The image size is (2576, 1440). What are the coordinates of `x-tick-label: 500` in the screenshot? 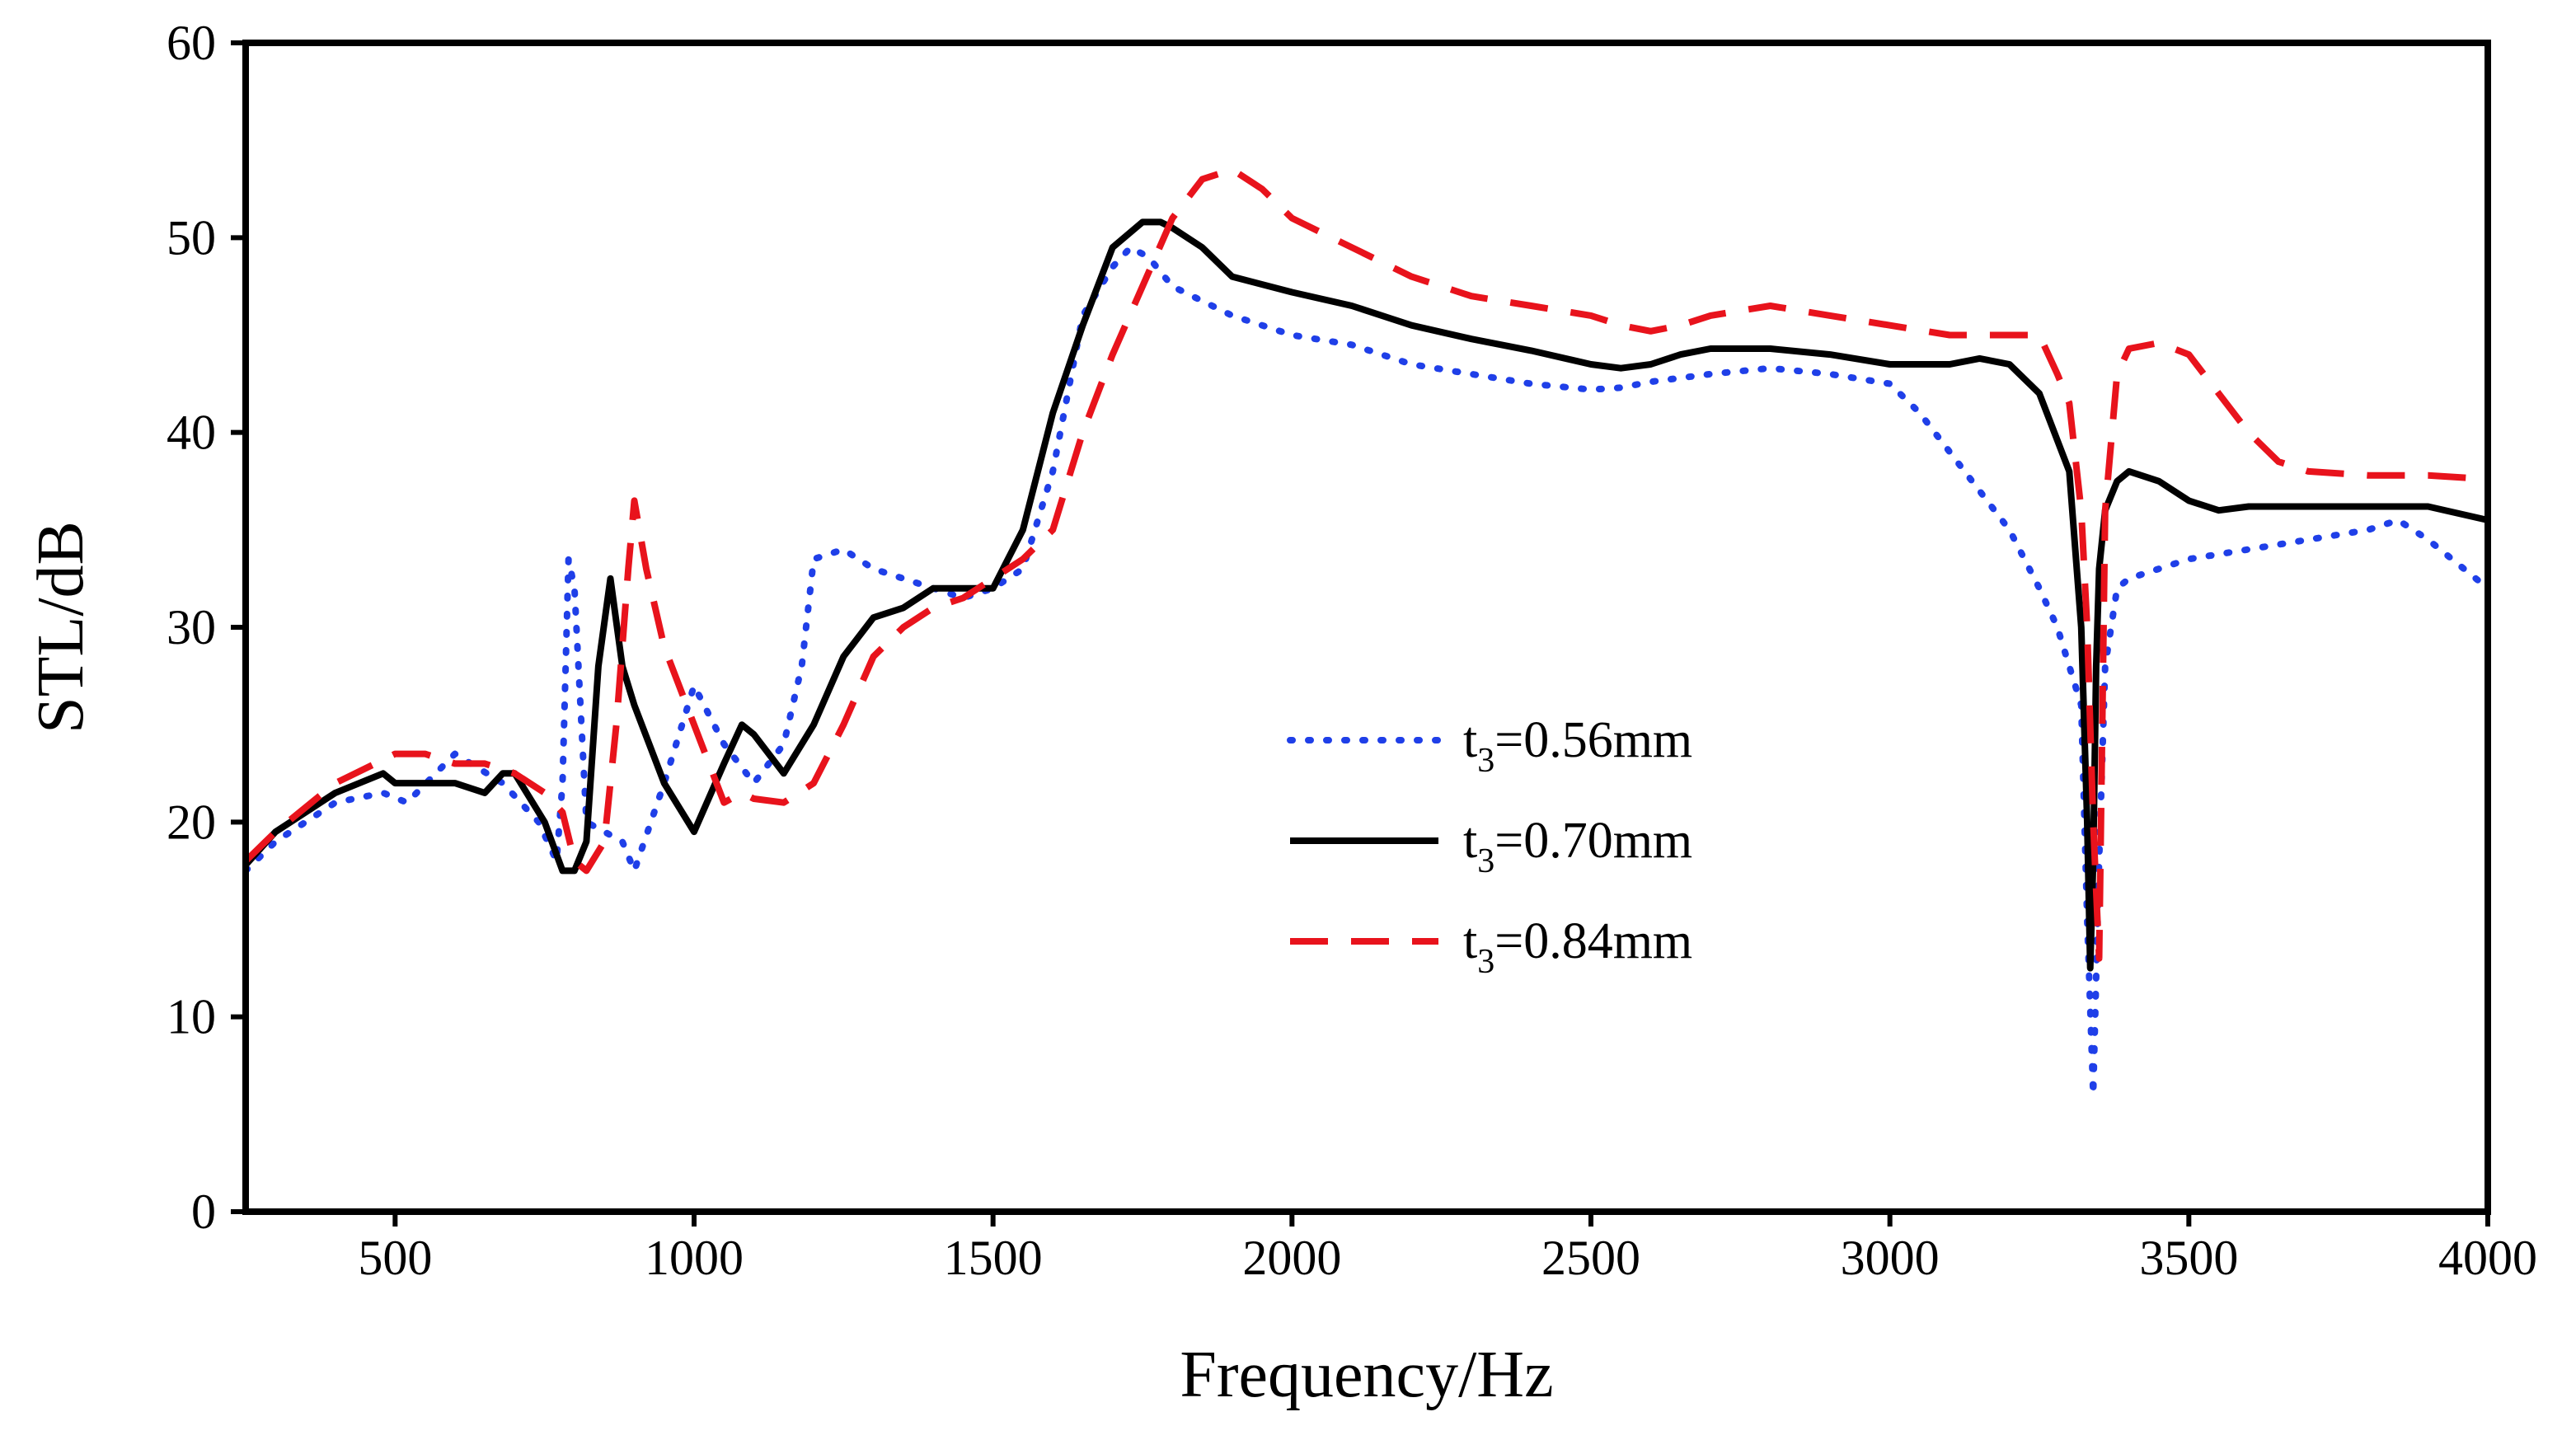 It's located at (395, 1258).